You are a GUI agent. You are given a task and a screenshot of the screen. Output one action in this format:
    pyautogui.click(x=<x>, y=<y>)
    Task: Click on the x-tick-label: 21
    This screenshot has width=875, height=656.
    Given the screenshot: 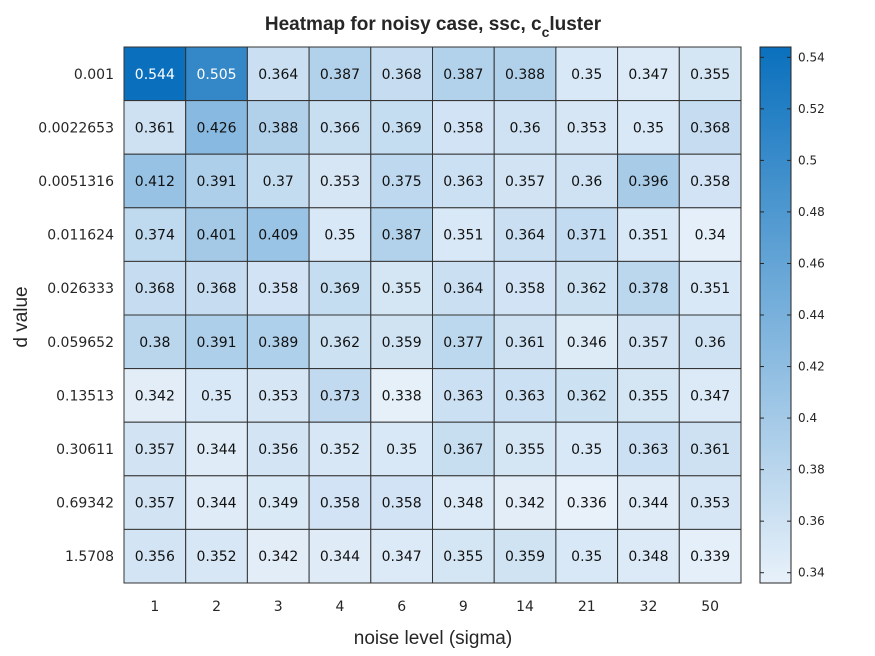 What is the action you would take?
    pyautogui.click(x=587, y=607)
    